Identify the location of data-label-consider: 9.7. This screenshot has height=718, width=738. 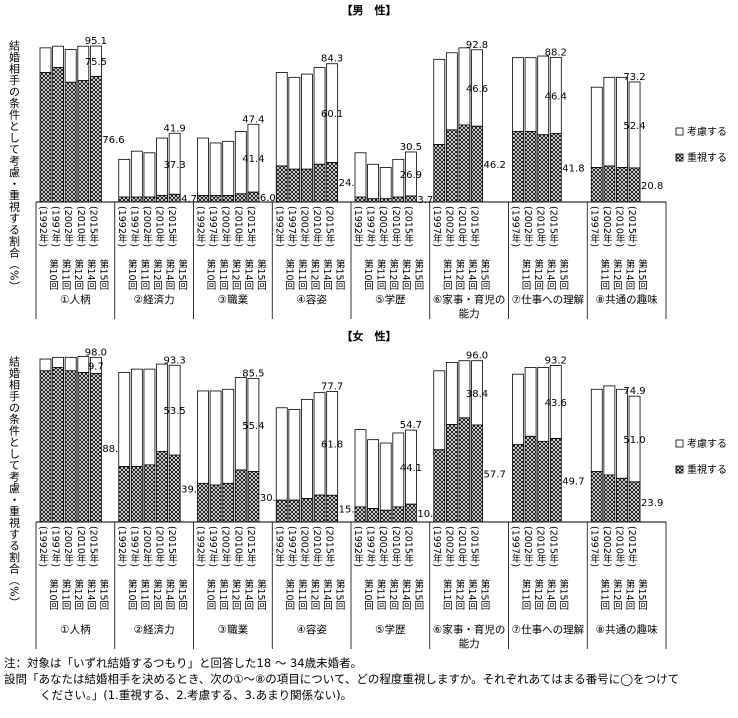
(96, 367).